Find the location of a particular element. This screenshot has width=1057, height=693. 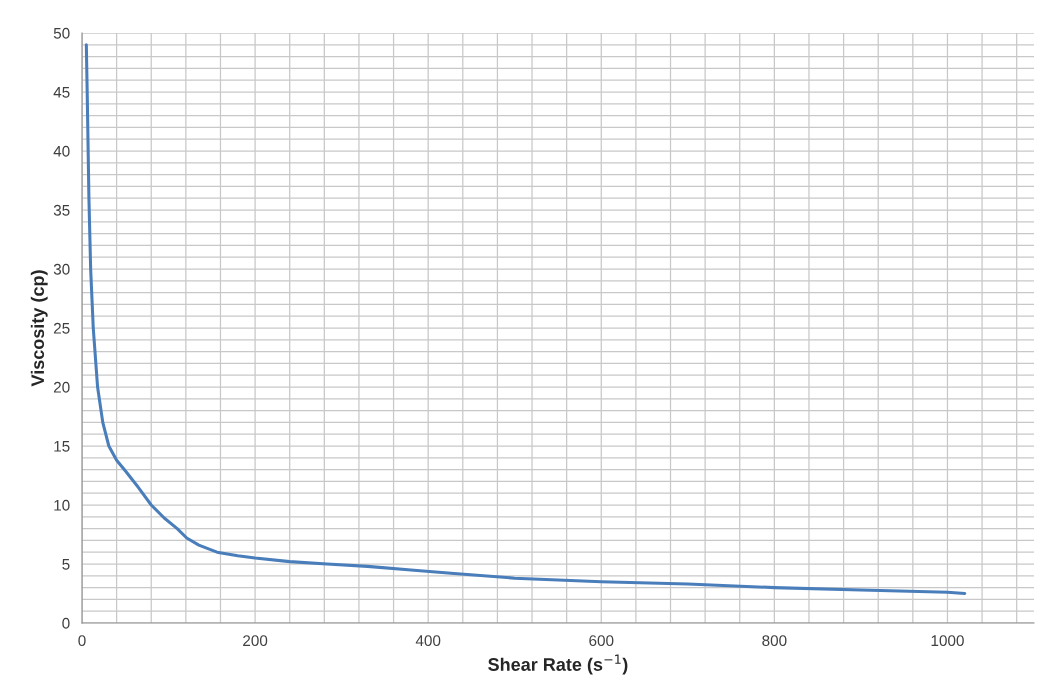

y-tick-label: 15 is located at coordinates (62, 446).